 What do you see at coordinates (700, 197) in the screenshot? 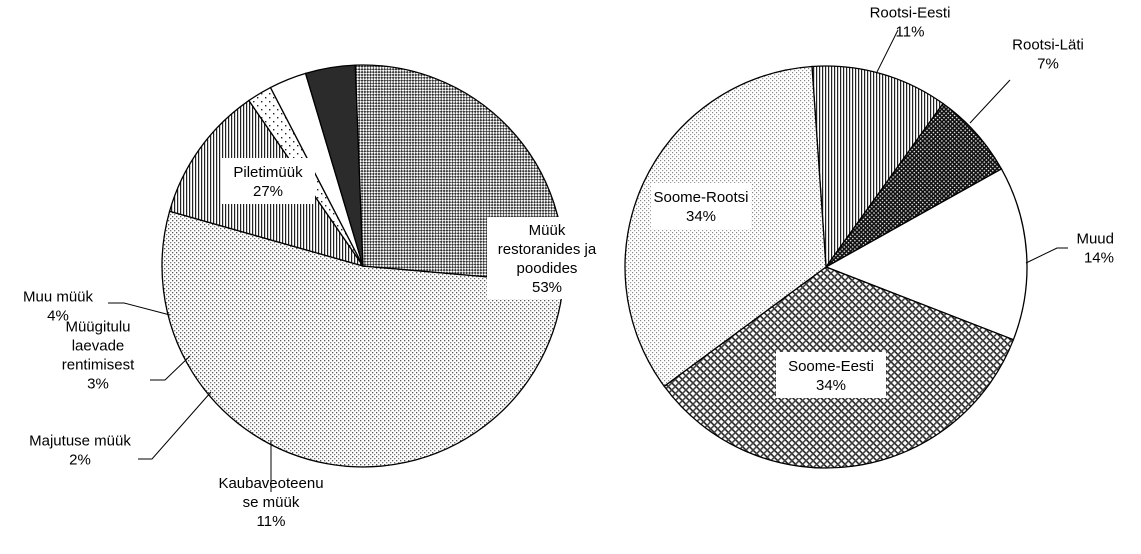
I see `data-label-text: Soome-Rootsi` at bounding box center [700, 197].